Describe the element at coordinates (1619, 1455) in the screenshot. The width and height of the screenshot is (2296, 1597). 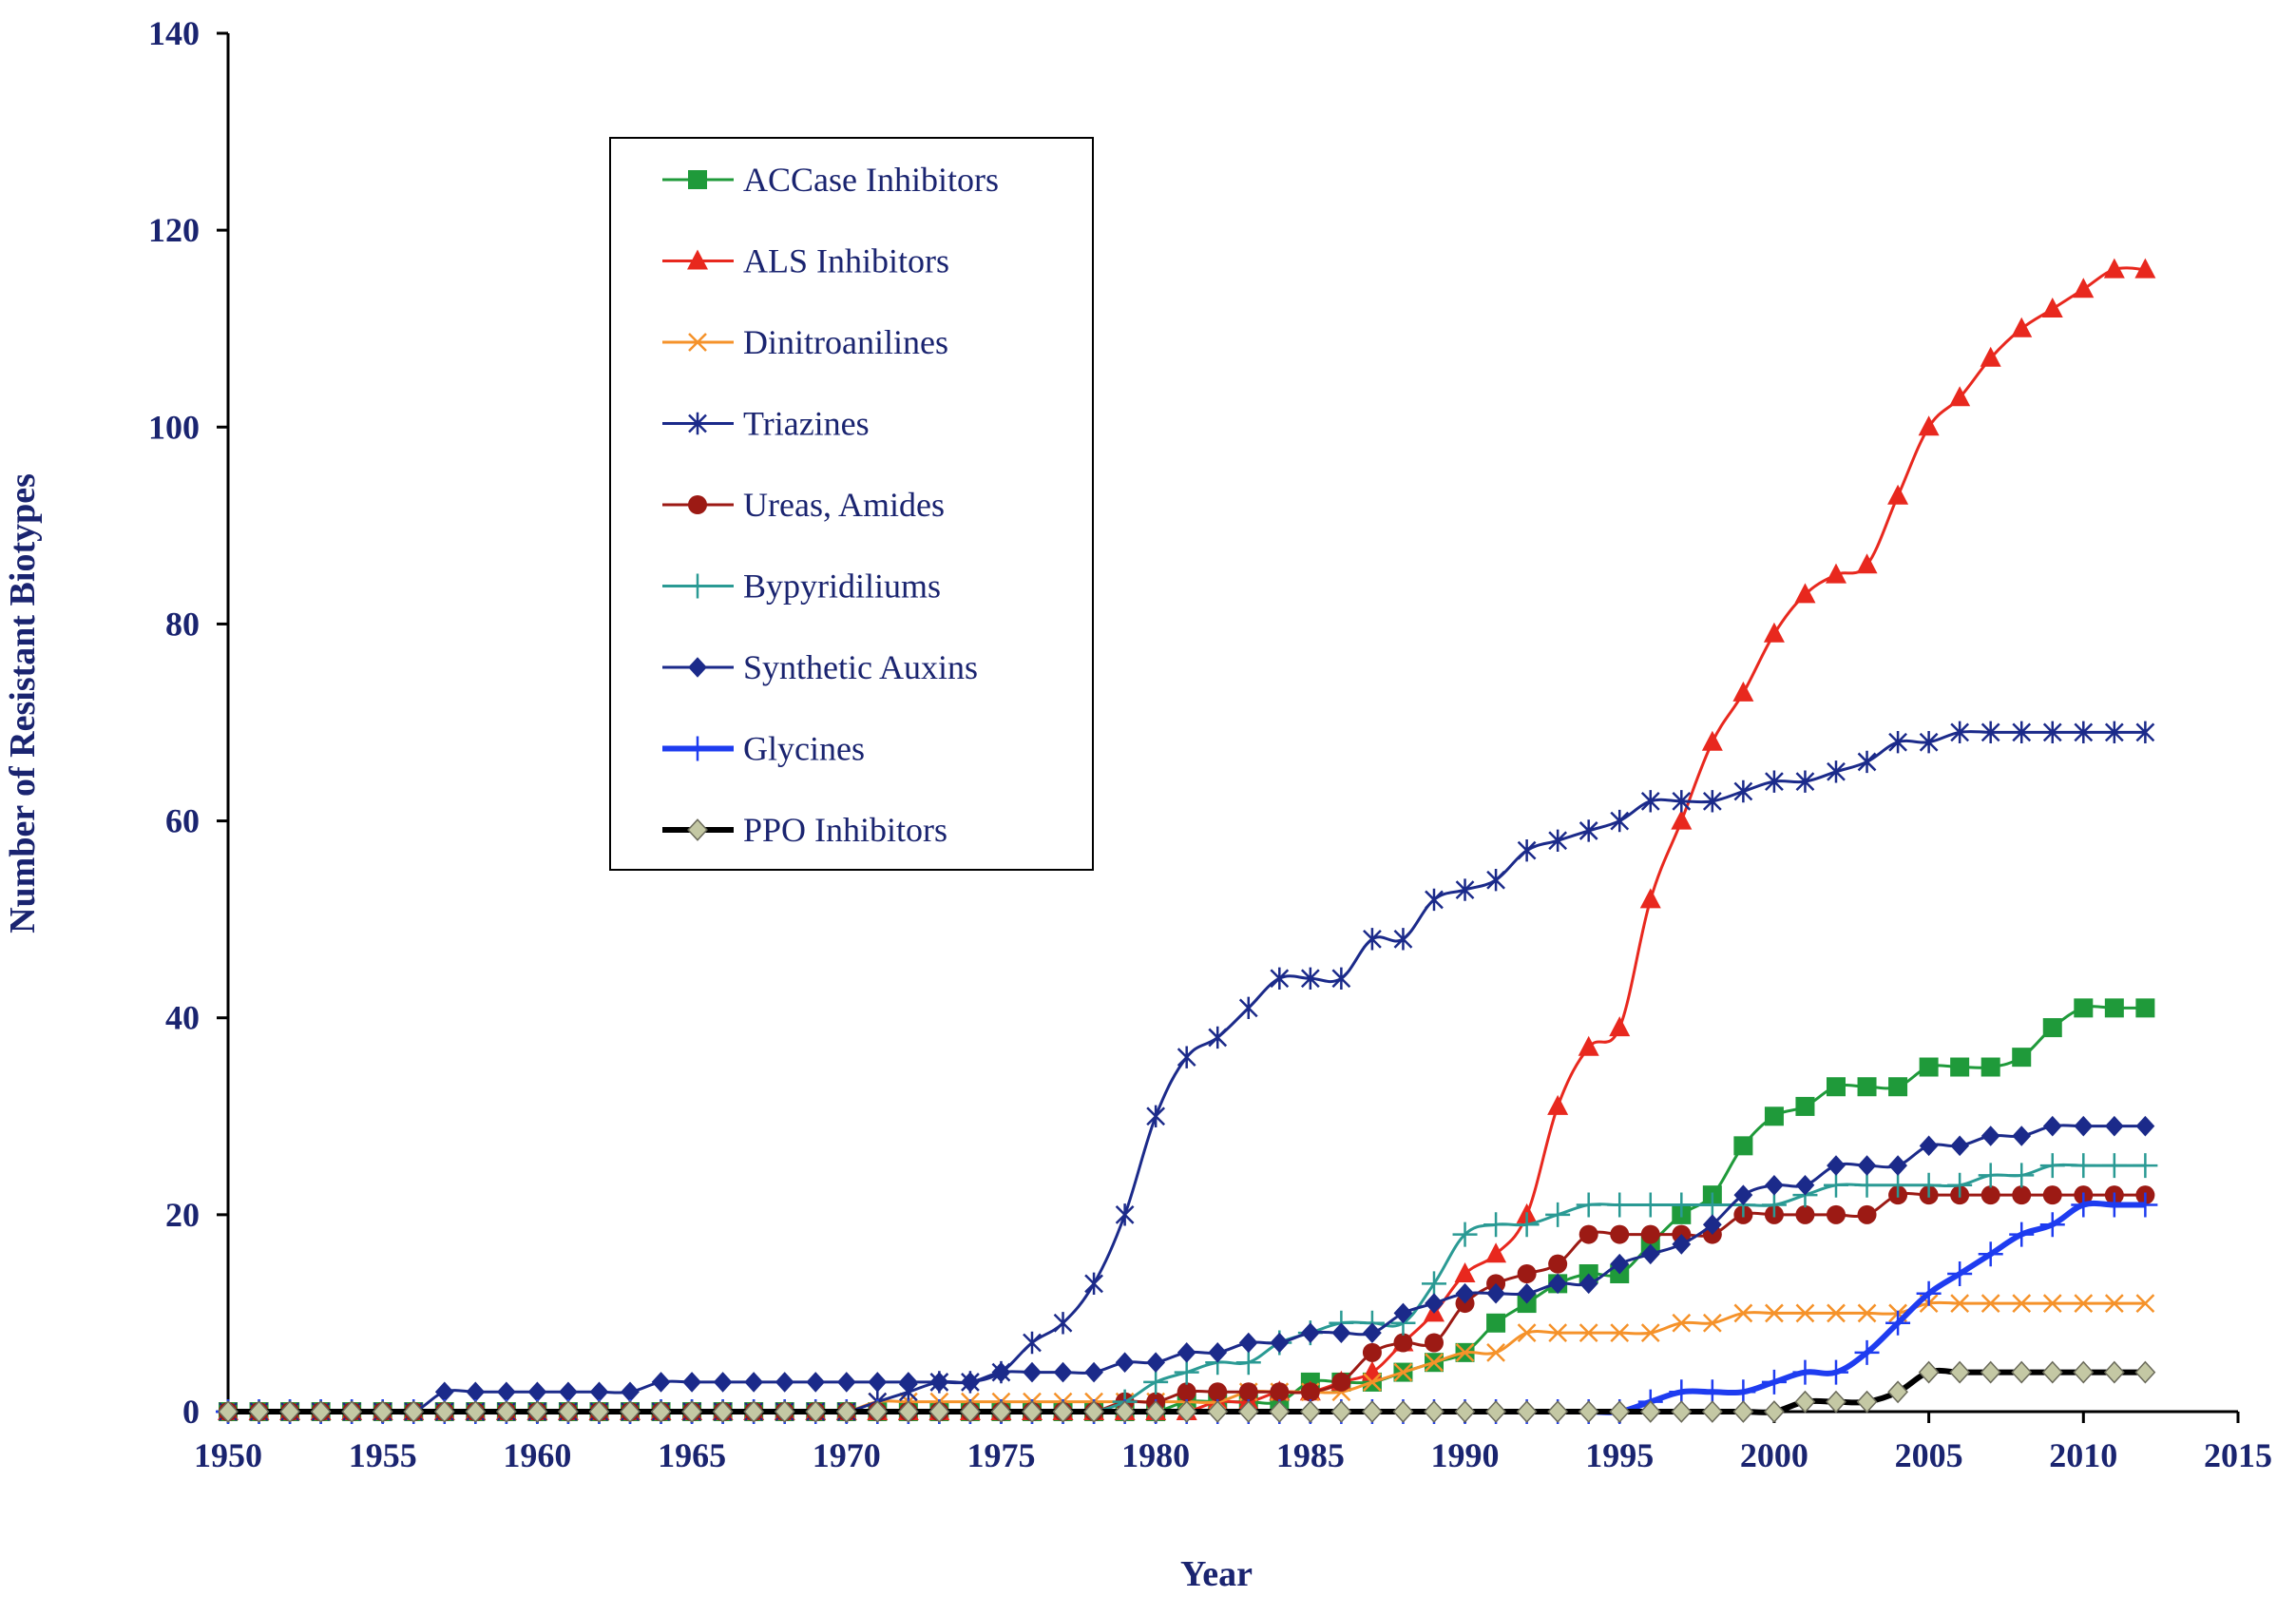
I see `x-tick-label: 1995` at that location.